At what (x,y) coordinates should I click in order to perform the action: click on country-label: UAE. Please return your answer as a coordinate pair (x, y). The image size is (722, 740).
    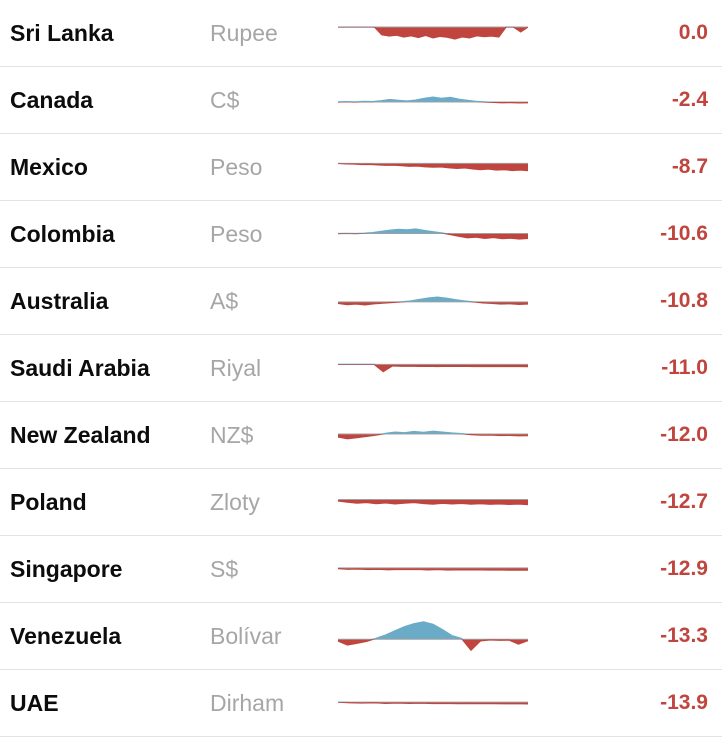
    Looking at the image, I should click on (34, 702).